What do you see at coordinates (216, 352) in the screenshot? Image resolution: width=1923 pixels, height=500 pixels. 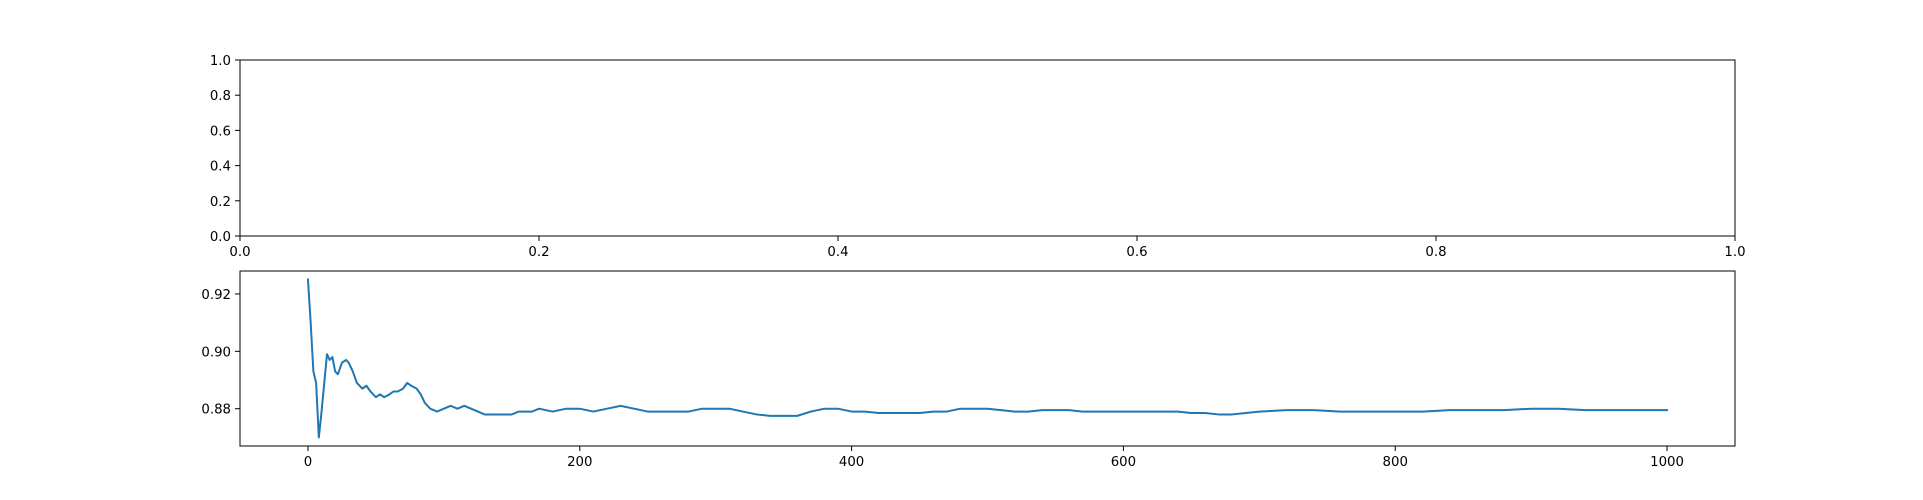 I see `y-tick-label: 0.90` at bounding box center [216, 352].